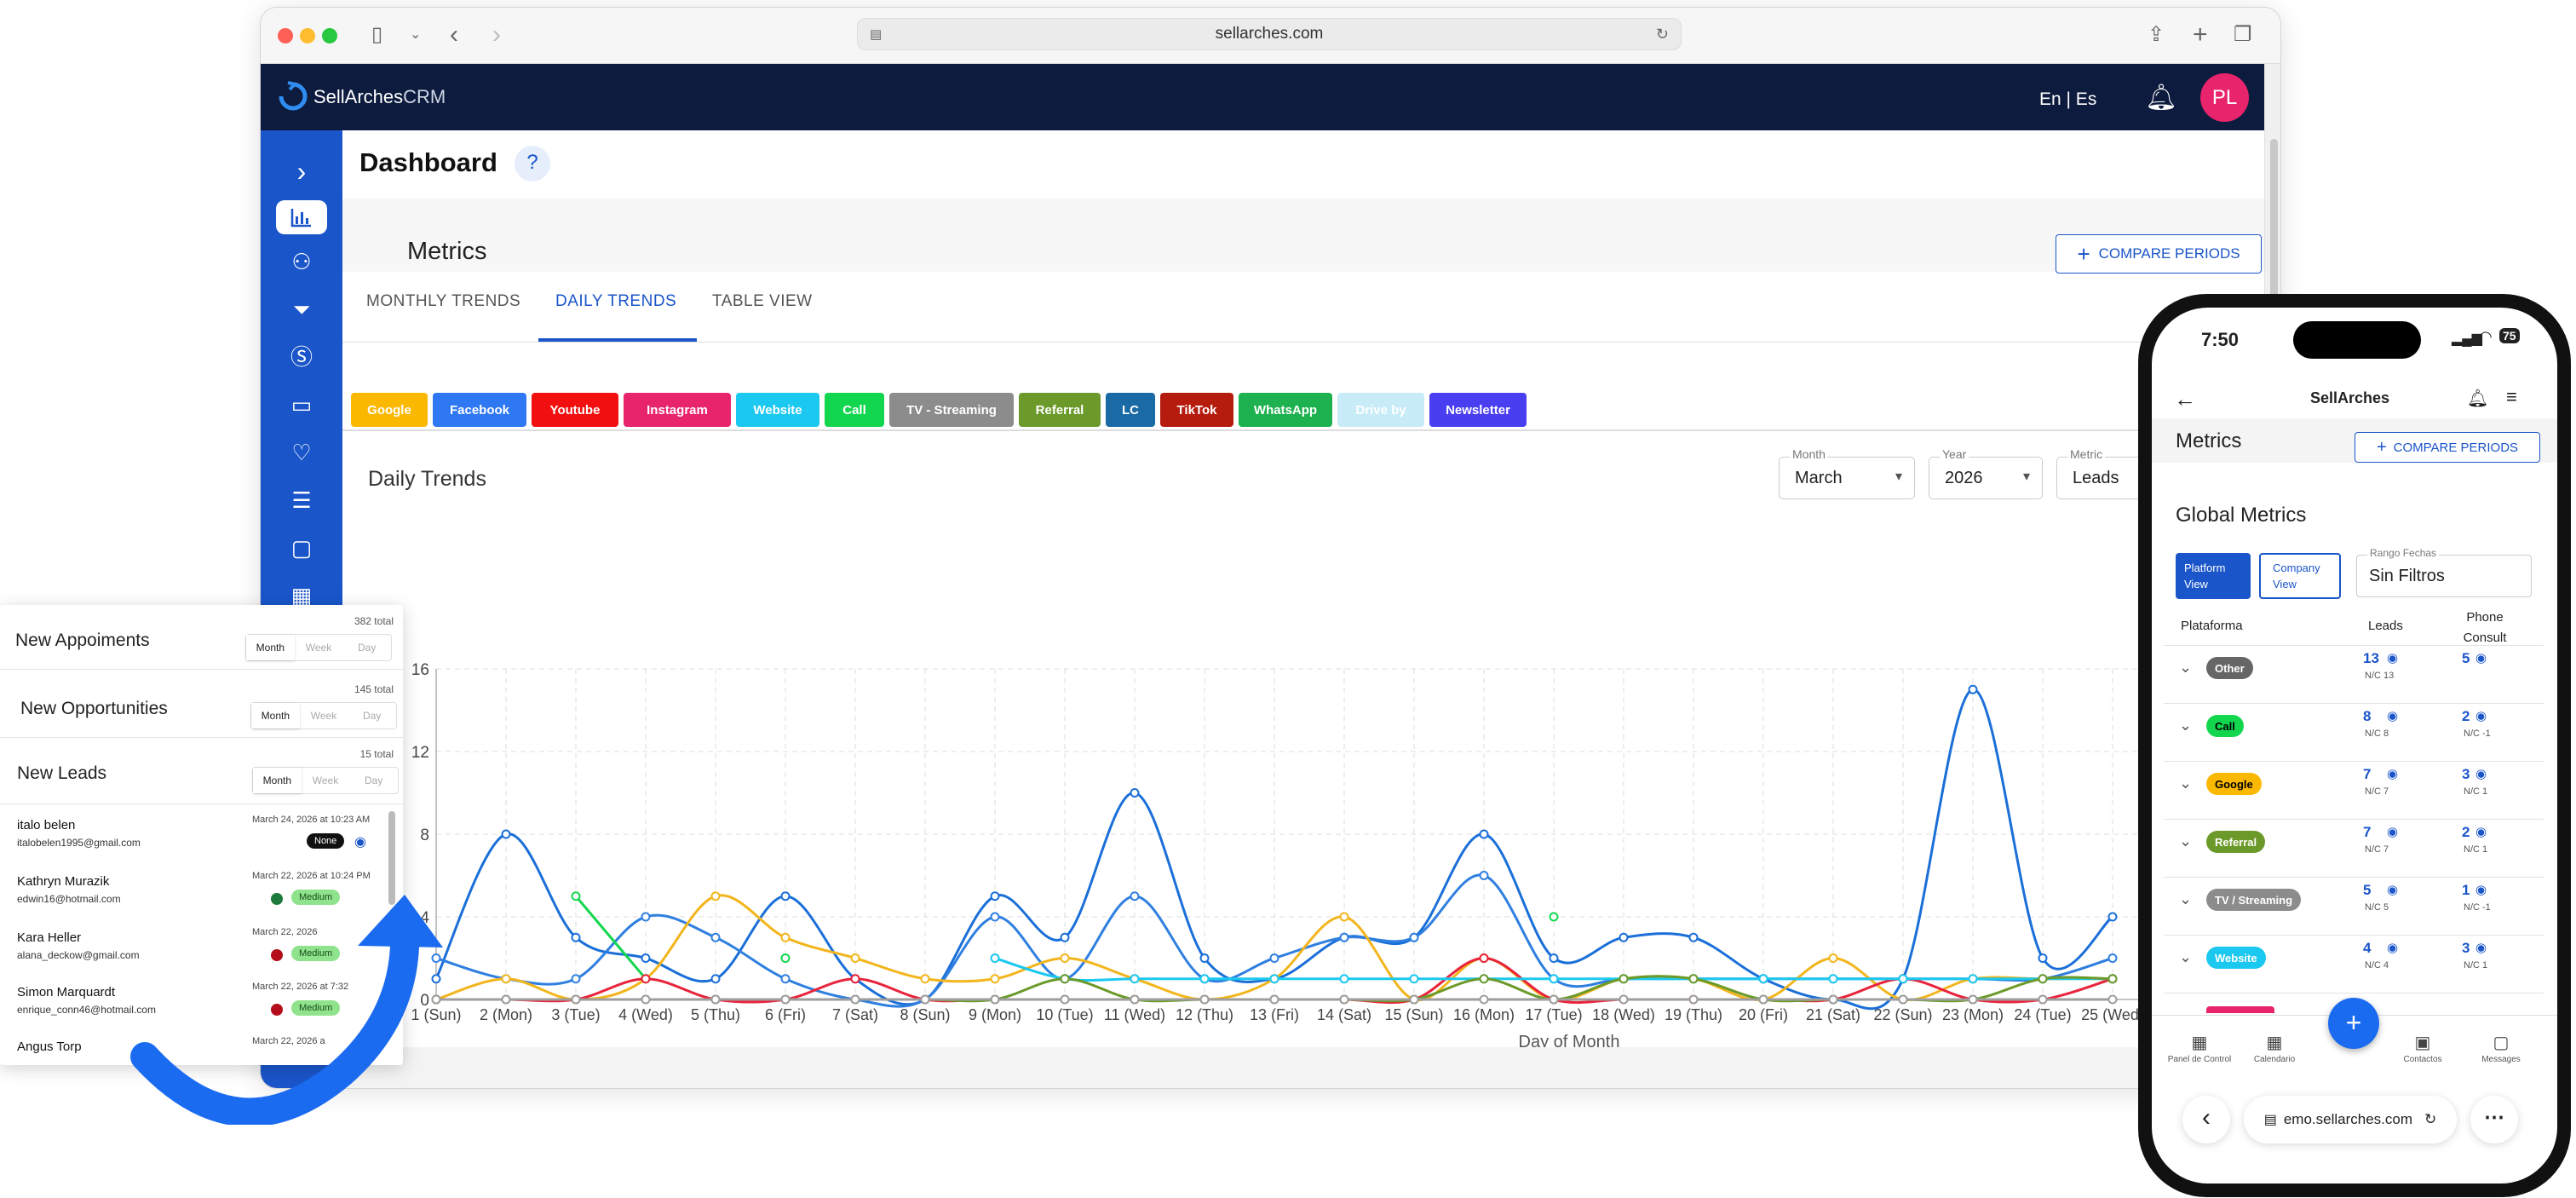 The image size is (2576, 1198). Describe the element at coordinates (2201, 34) in the screenshot. I see `new-tab-icon: +` at that location.